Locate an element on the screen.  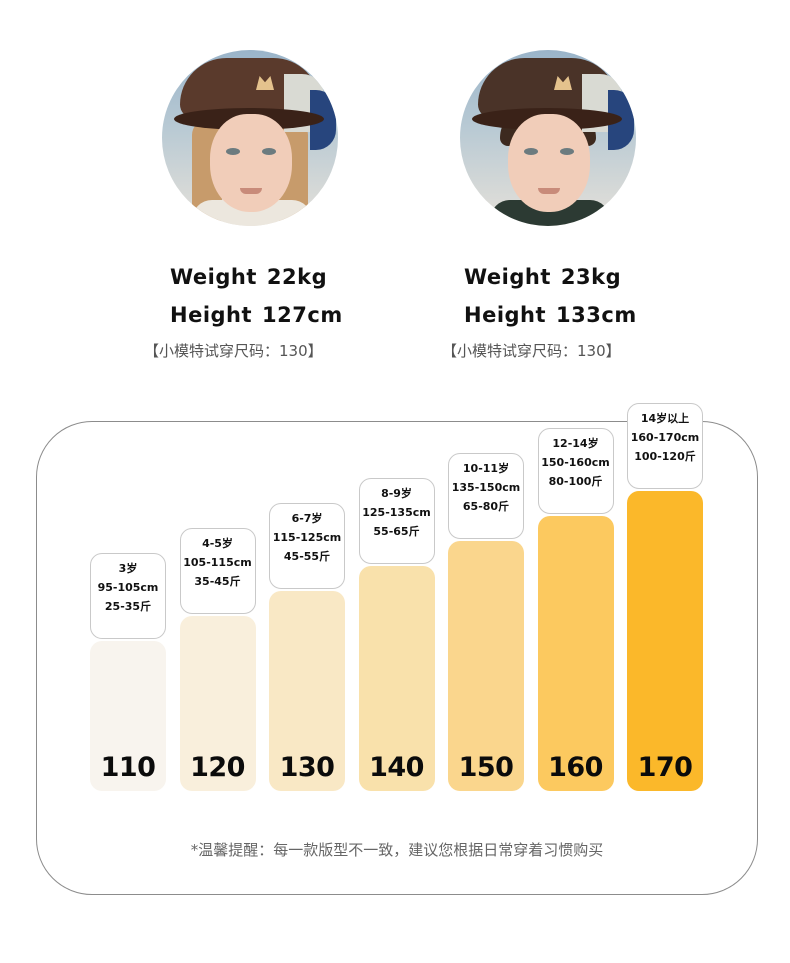
model-weight: Weight 22kg is located at coordinates (248, 277).